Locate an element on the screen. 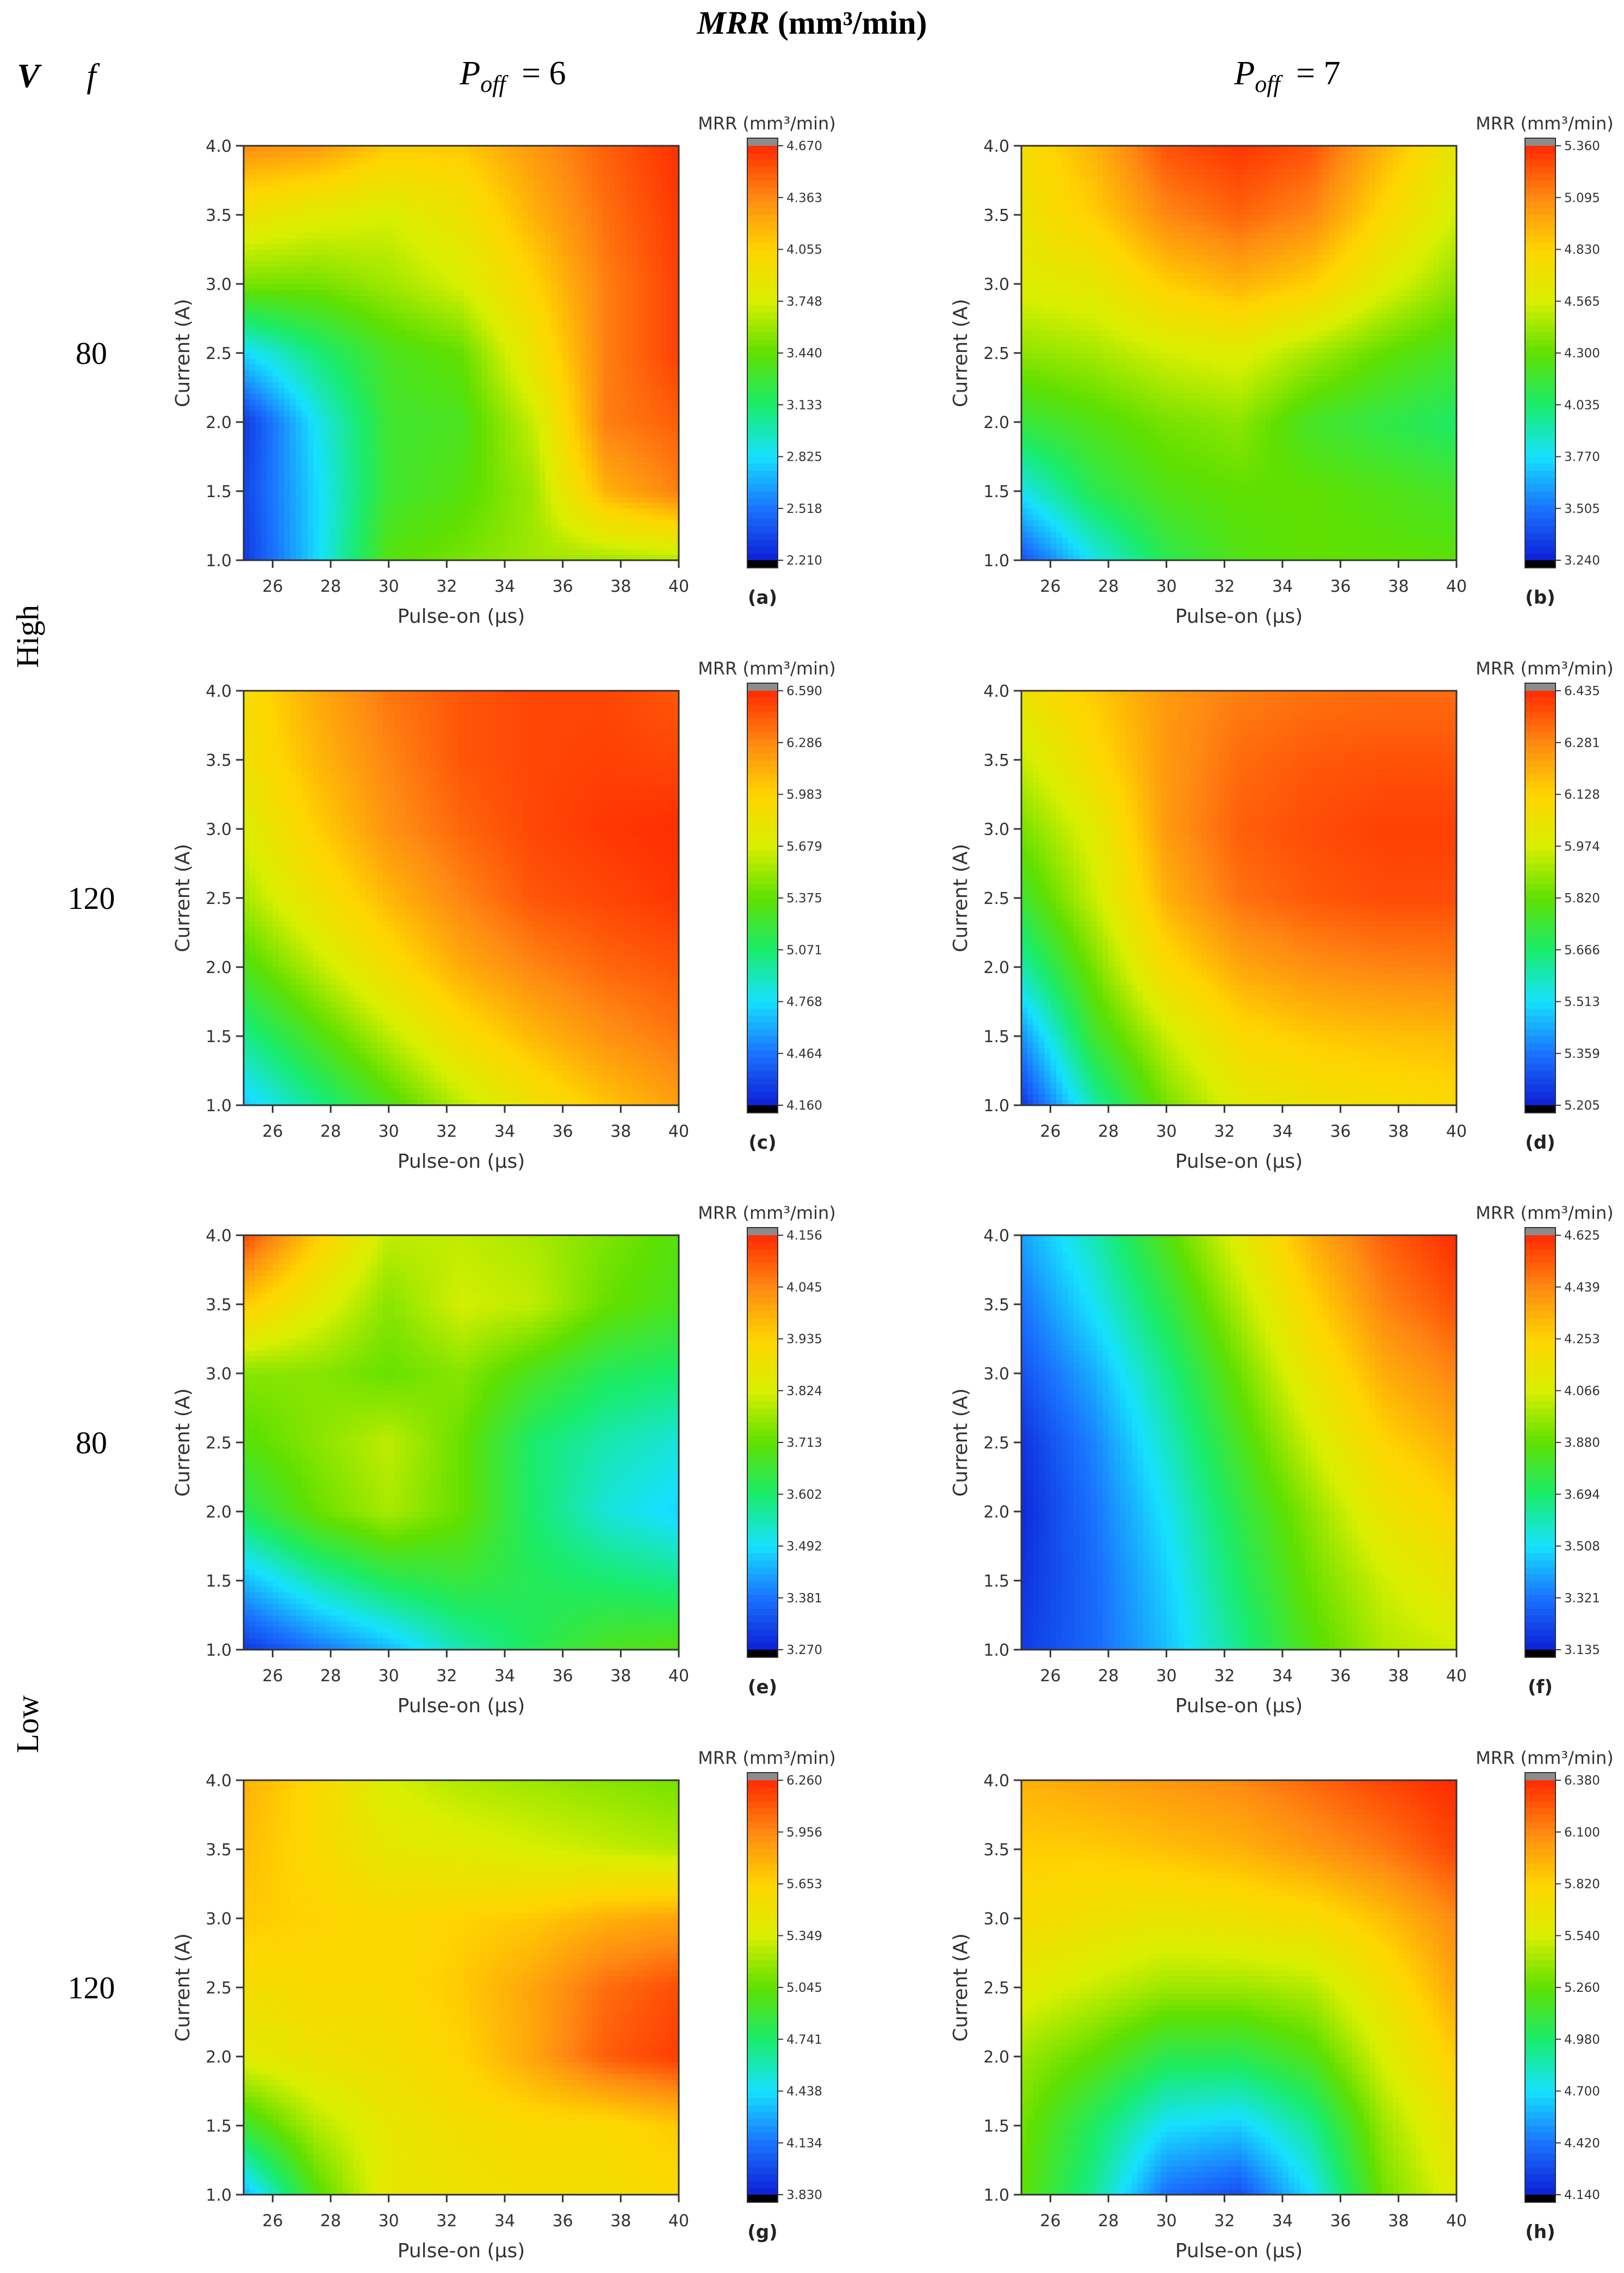 The width and height of the screenshot is (1624, 2273). colorbar-tick-label: 3.270 is located at coordinates (804, 1650).